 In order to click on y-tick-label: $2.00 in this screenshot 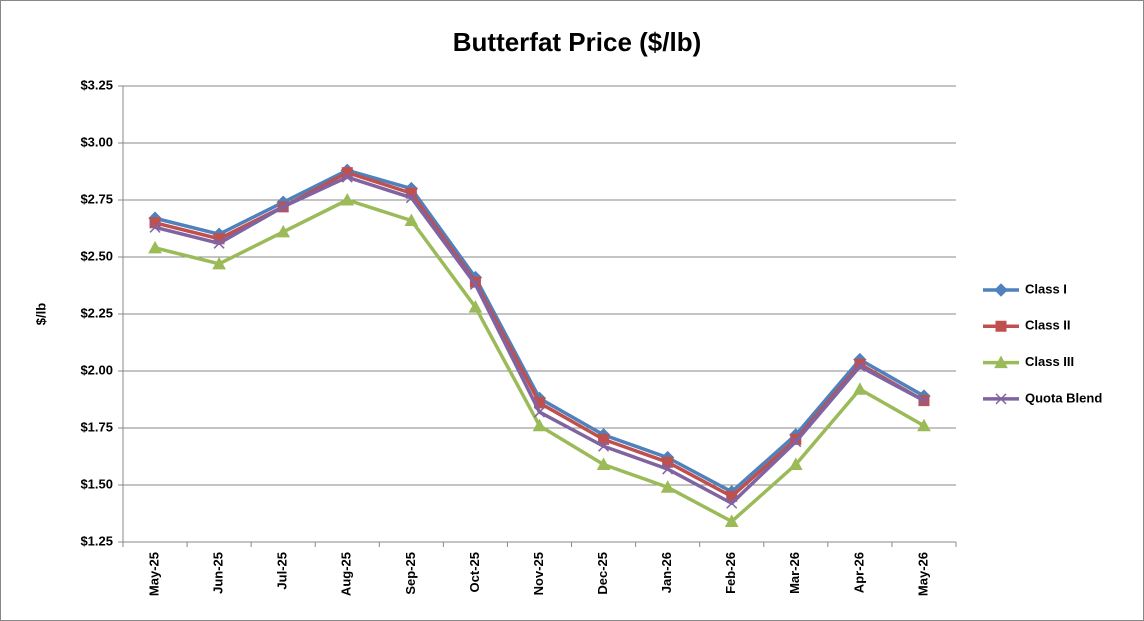, I will do `click(96, 369)`.